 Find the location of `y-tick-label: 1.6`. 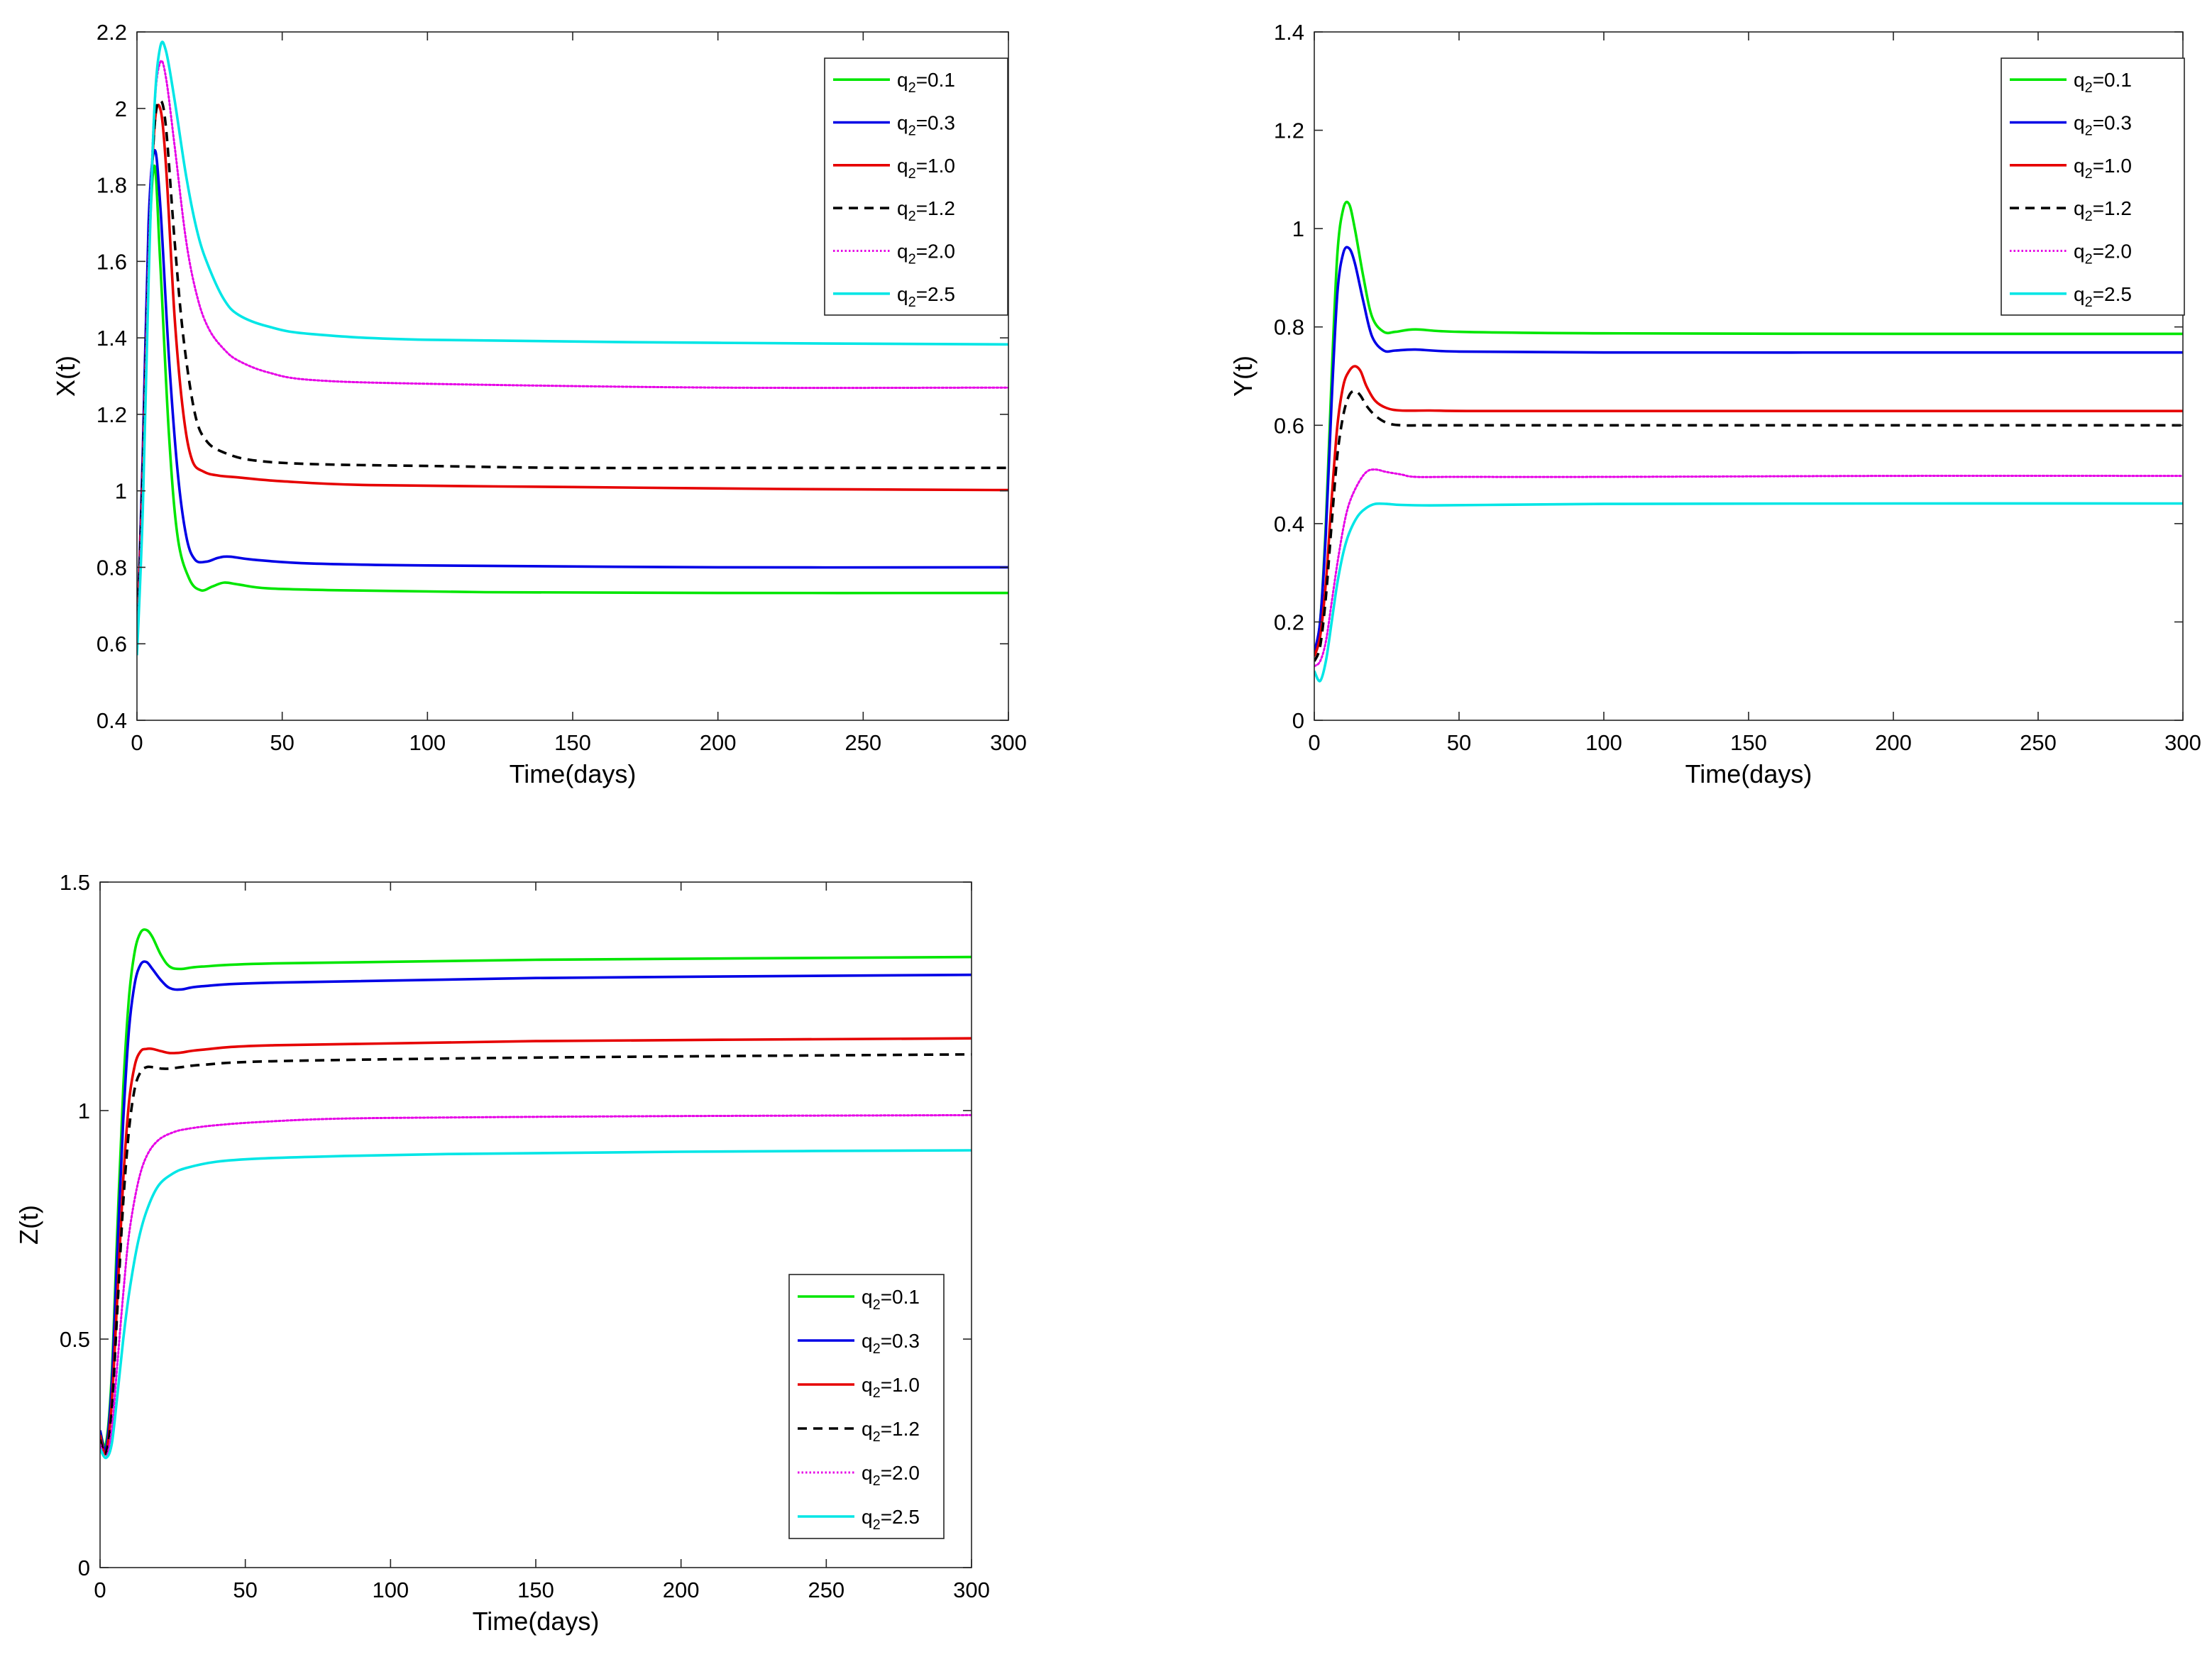

y-tick-label: 1.6 is located at coordinates (112, 262).